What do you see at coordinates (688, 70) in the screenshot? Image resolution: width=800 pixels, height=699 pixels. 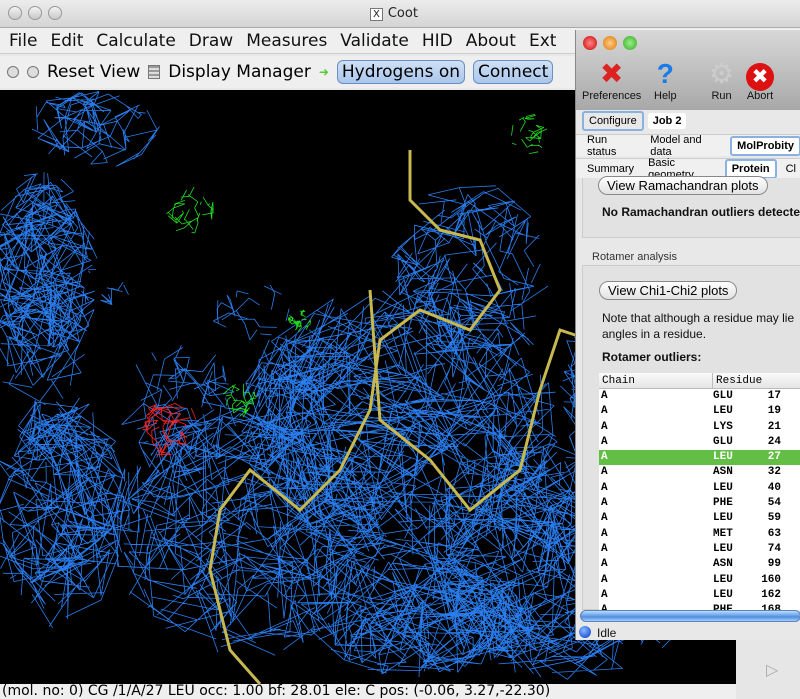 I see `phenix-toolbar: ✖ Preferences ? Help ⚙ Run ✖ Abort` at bounding box center [688, 70].